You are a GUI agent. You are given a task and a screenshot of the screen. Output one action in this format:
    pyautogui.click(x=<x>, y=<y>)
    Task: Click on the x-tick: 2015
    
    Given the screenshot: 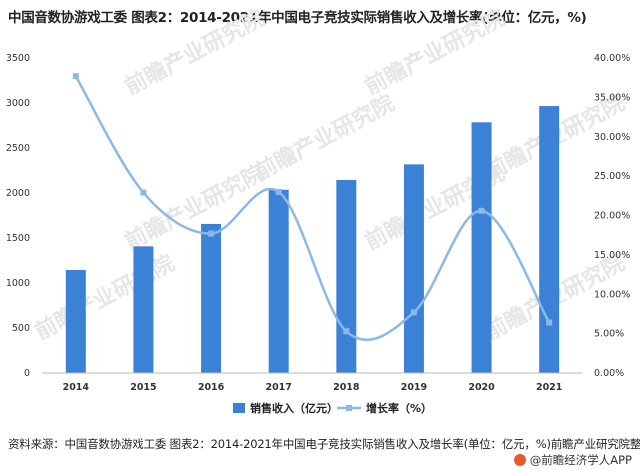 What is the action you would take?
    pyautogui.click(x=143, y=387)
    